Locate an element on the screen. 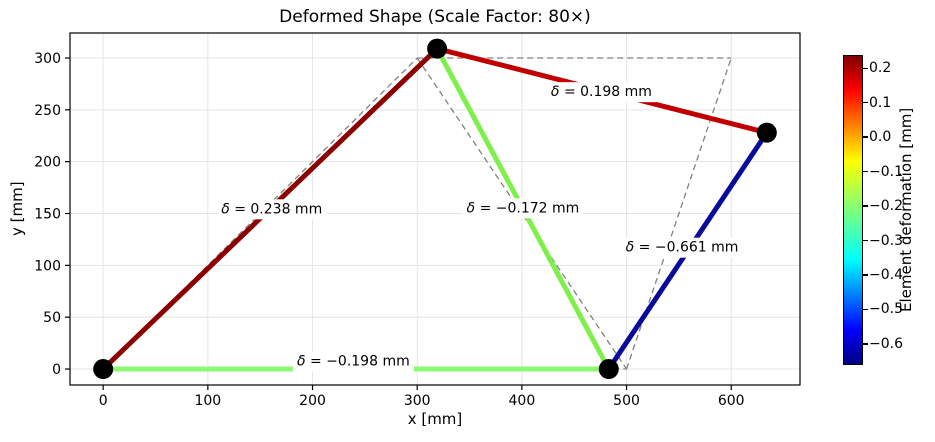  element-deformation-label: δ = −0.198 mm is located at coordinates (353, 362).